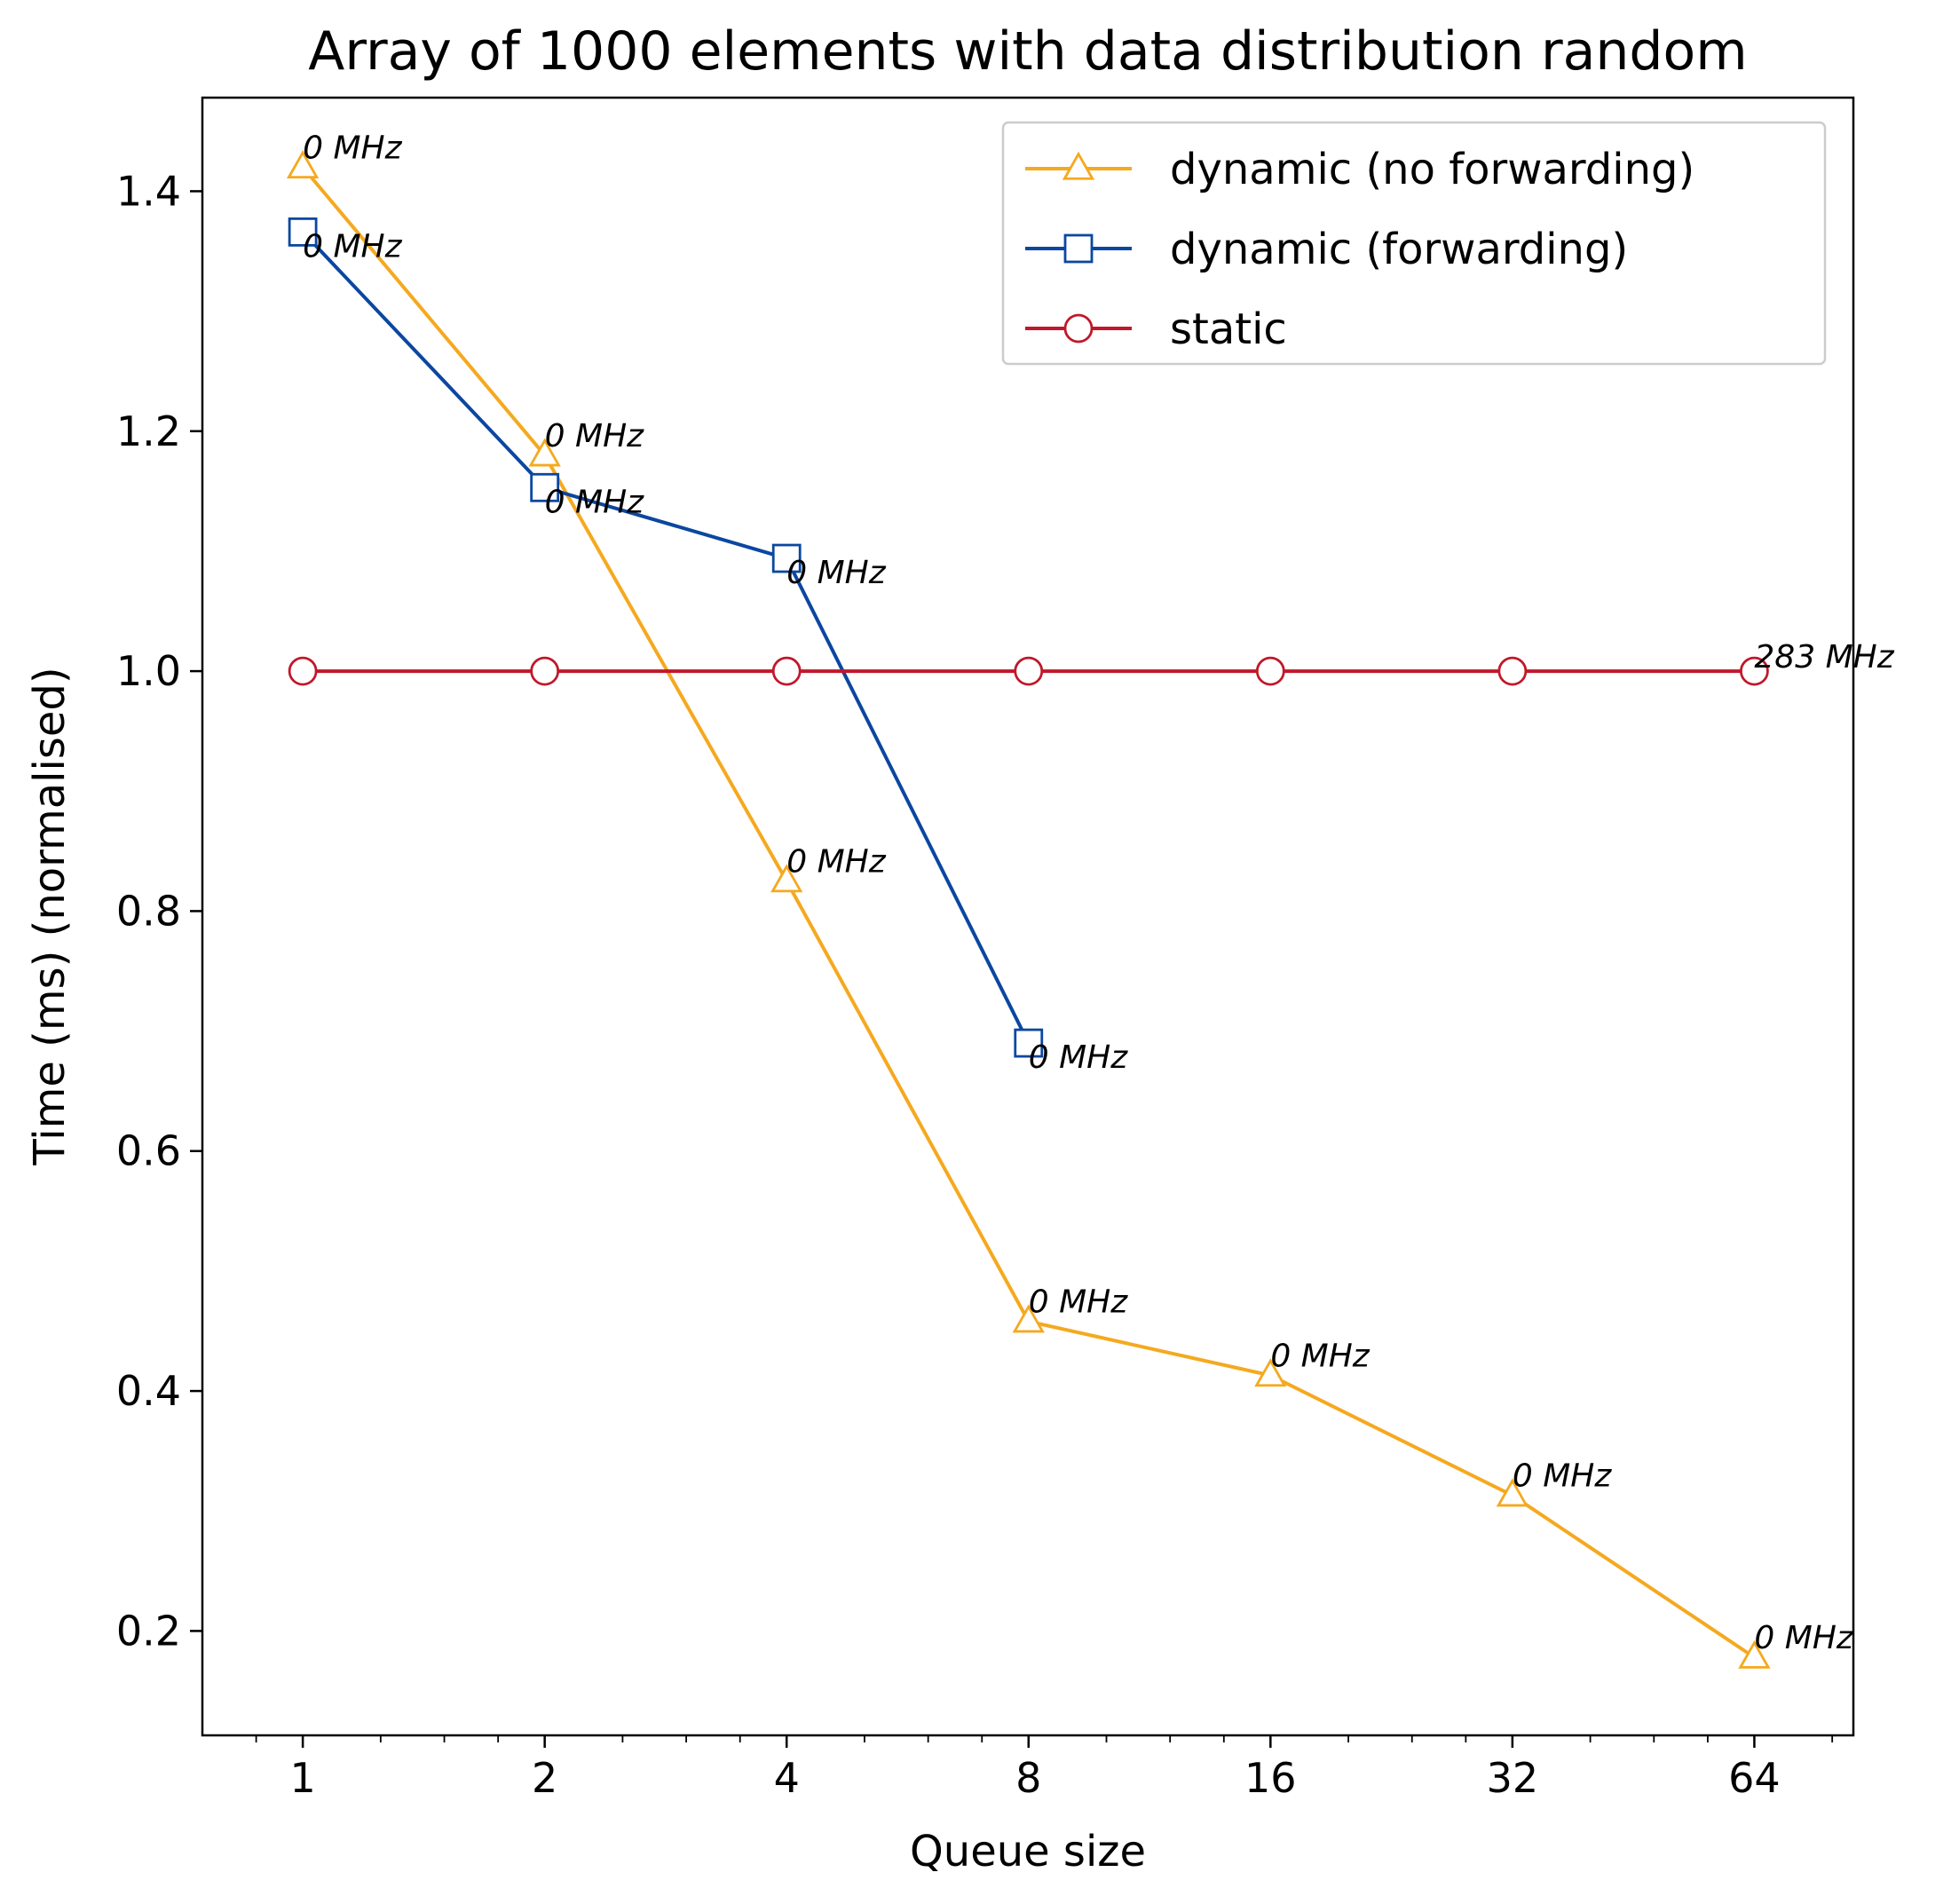 This screenshot has width=1959, height=1904. Describe the element at coordinates (544, 1778) in the screenshot. I see `x-tick-label: 2` at that location.